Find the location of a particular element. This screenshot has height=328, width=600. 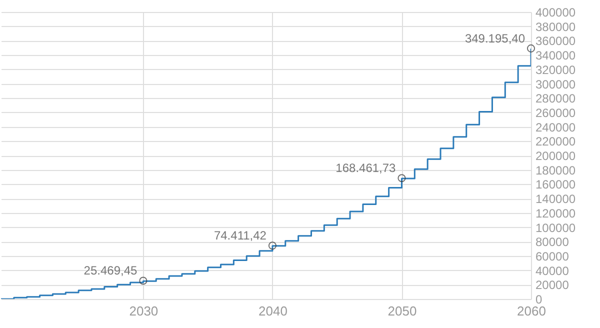

annotation: 25.469,45 is located at coordinates (111, 271).